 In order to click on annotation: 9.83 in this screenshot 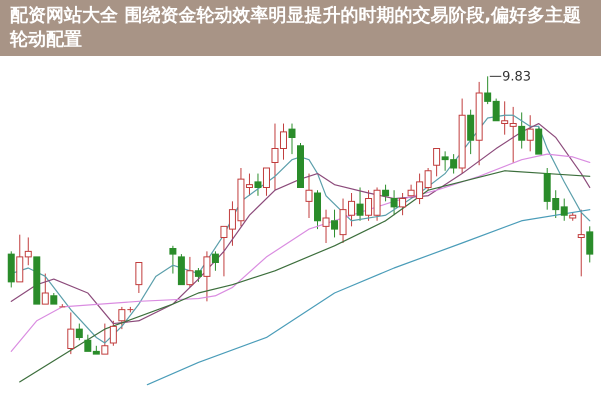, I will do `click(517, 76)`.